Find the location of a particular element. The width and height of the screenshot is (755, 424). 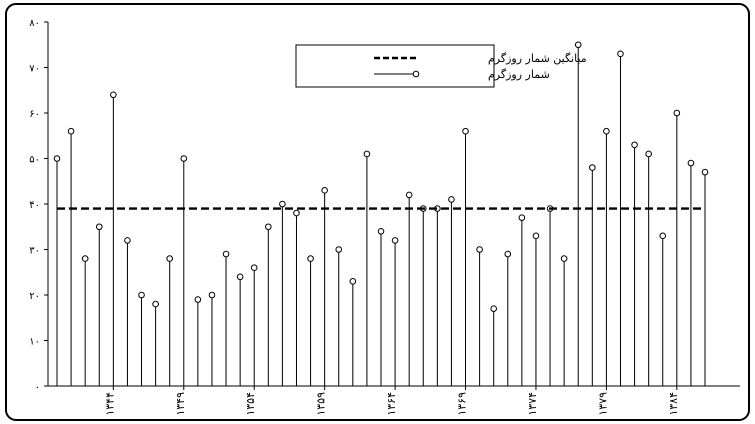

legend-stem-marker is located at coordinates (416, 74).